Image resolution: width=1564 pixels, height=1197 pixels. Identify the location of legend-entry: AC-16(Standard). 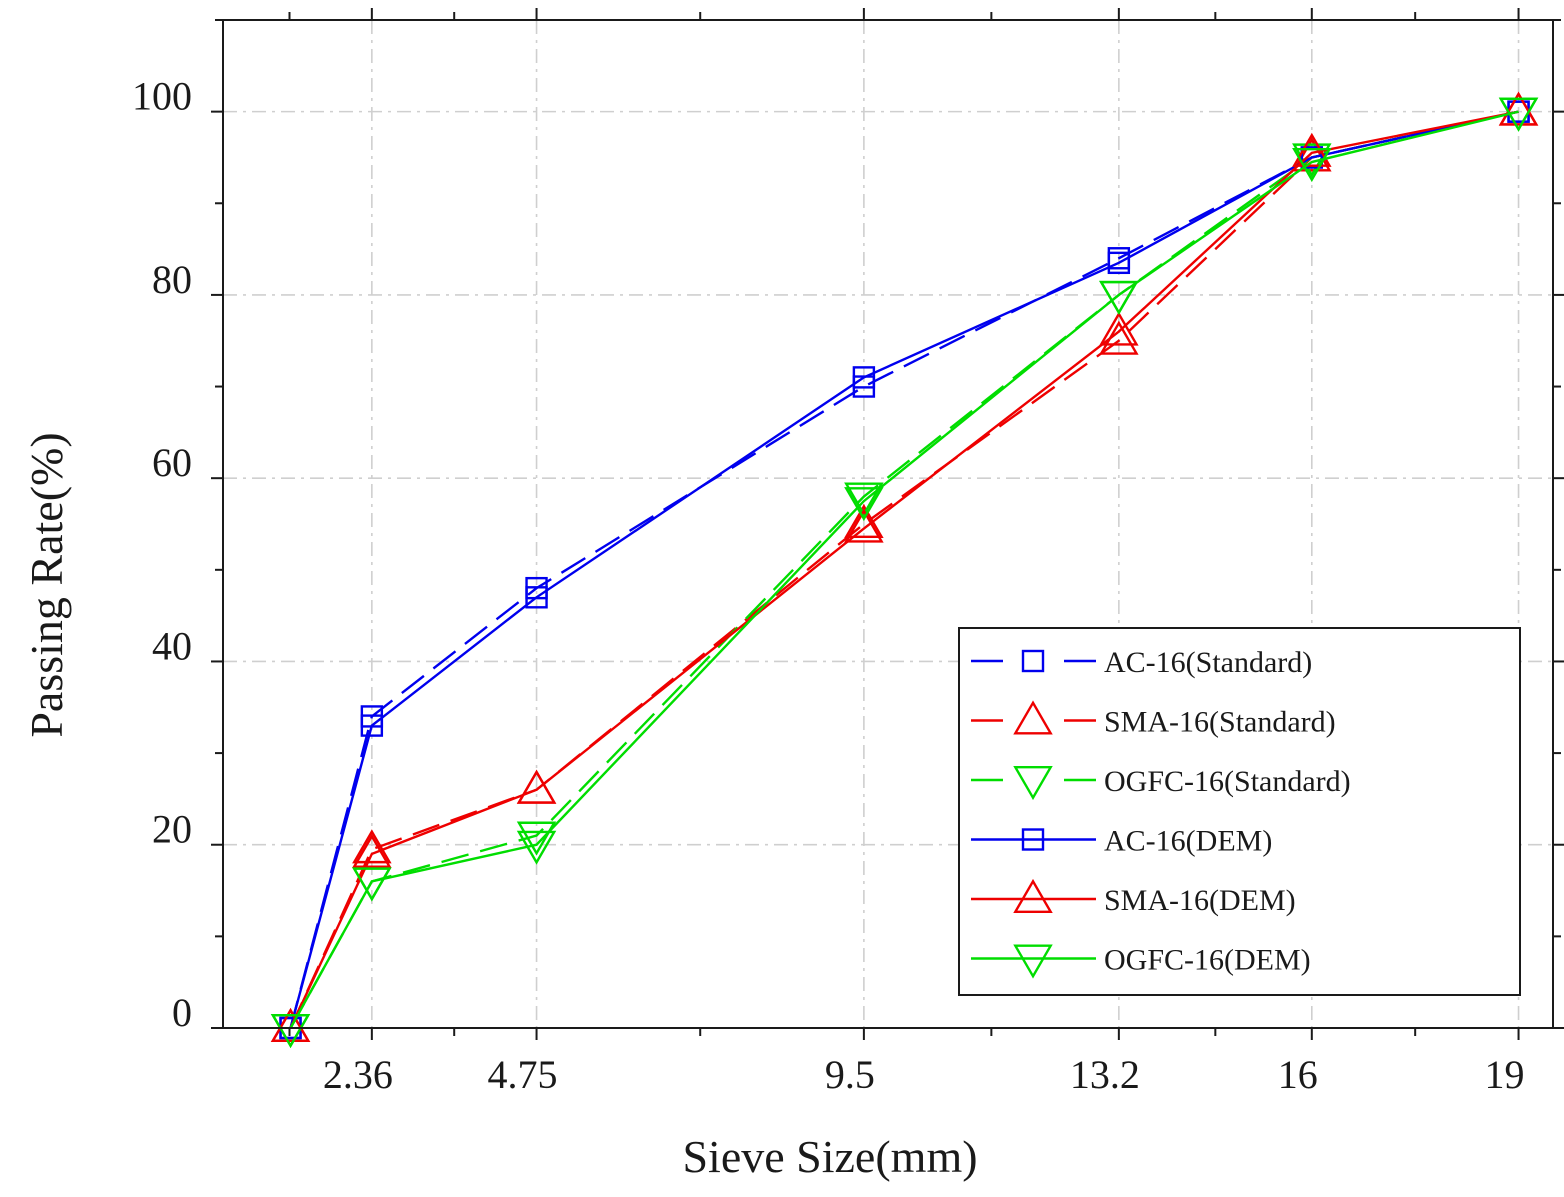
(1141, 662).